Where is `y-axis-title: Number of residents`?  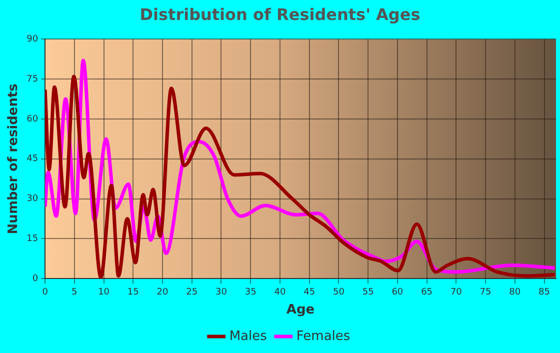 y-axis-title: Number of residents is located at coordinates (14, 158).